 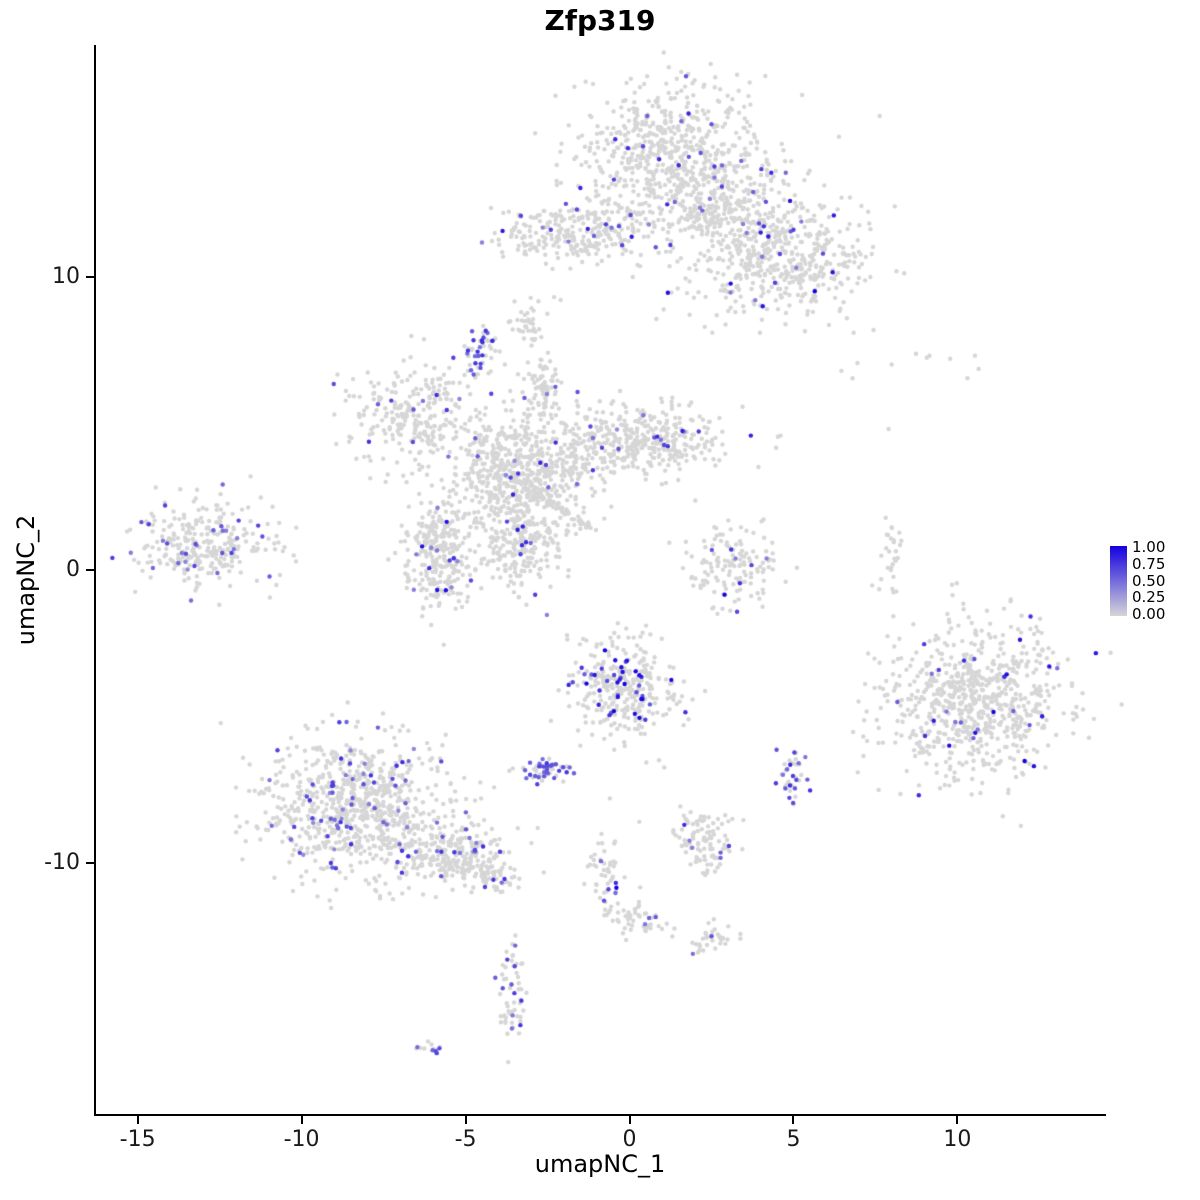 I want to click on legend-label: 0.25, so click(x=1149, y=597).